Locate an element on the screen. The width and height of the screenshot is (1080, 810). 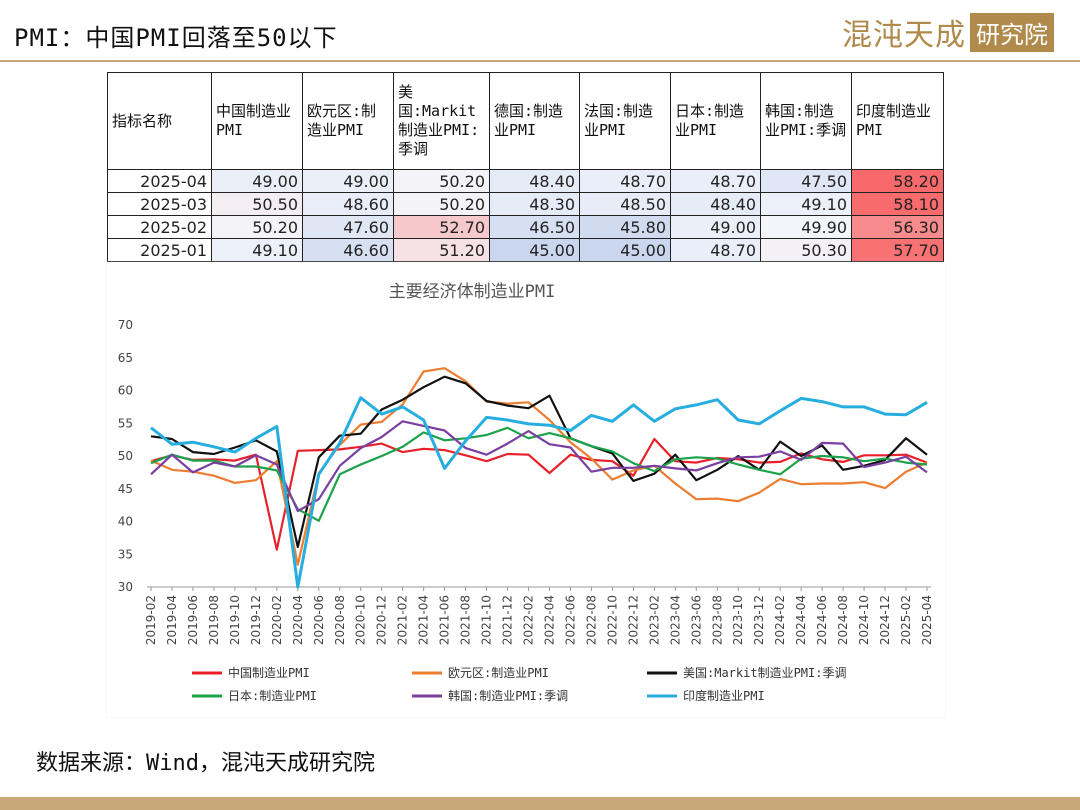
table-cell: 58.20 is located at coordinates (897, 181).